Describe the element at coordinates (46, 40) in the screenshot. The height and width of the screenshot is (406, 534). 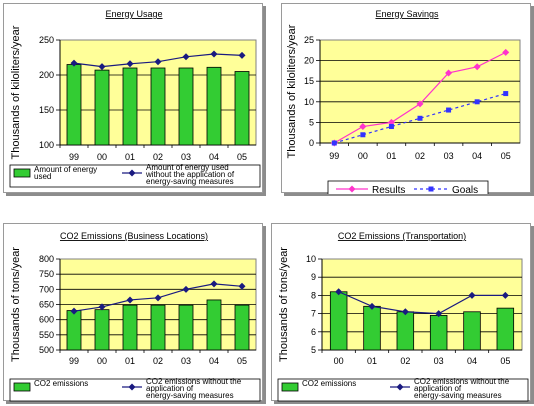
I see `y-tick-label: 250` at that location.